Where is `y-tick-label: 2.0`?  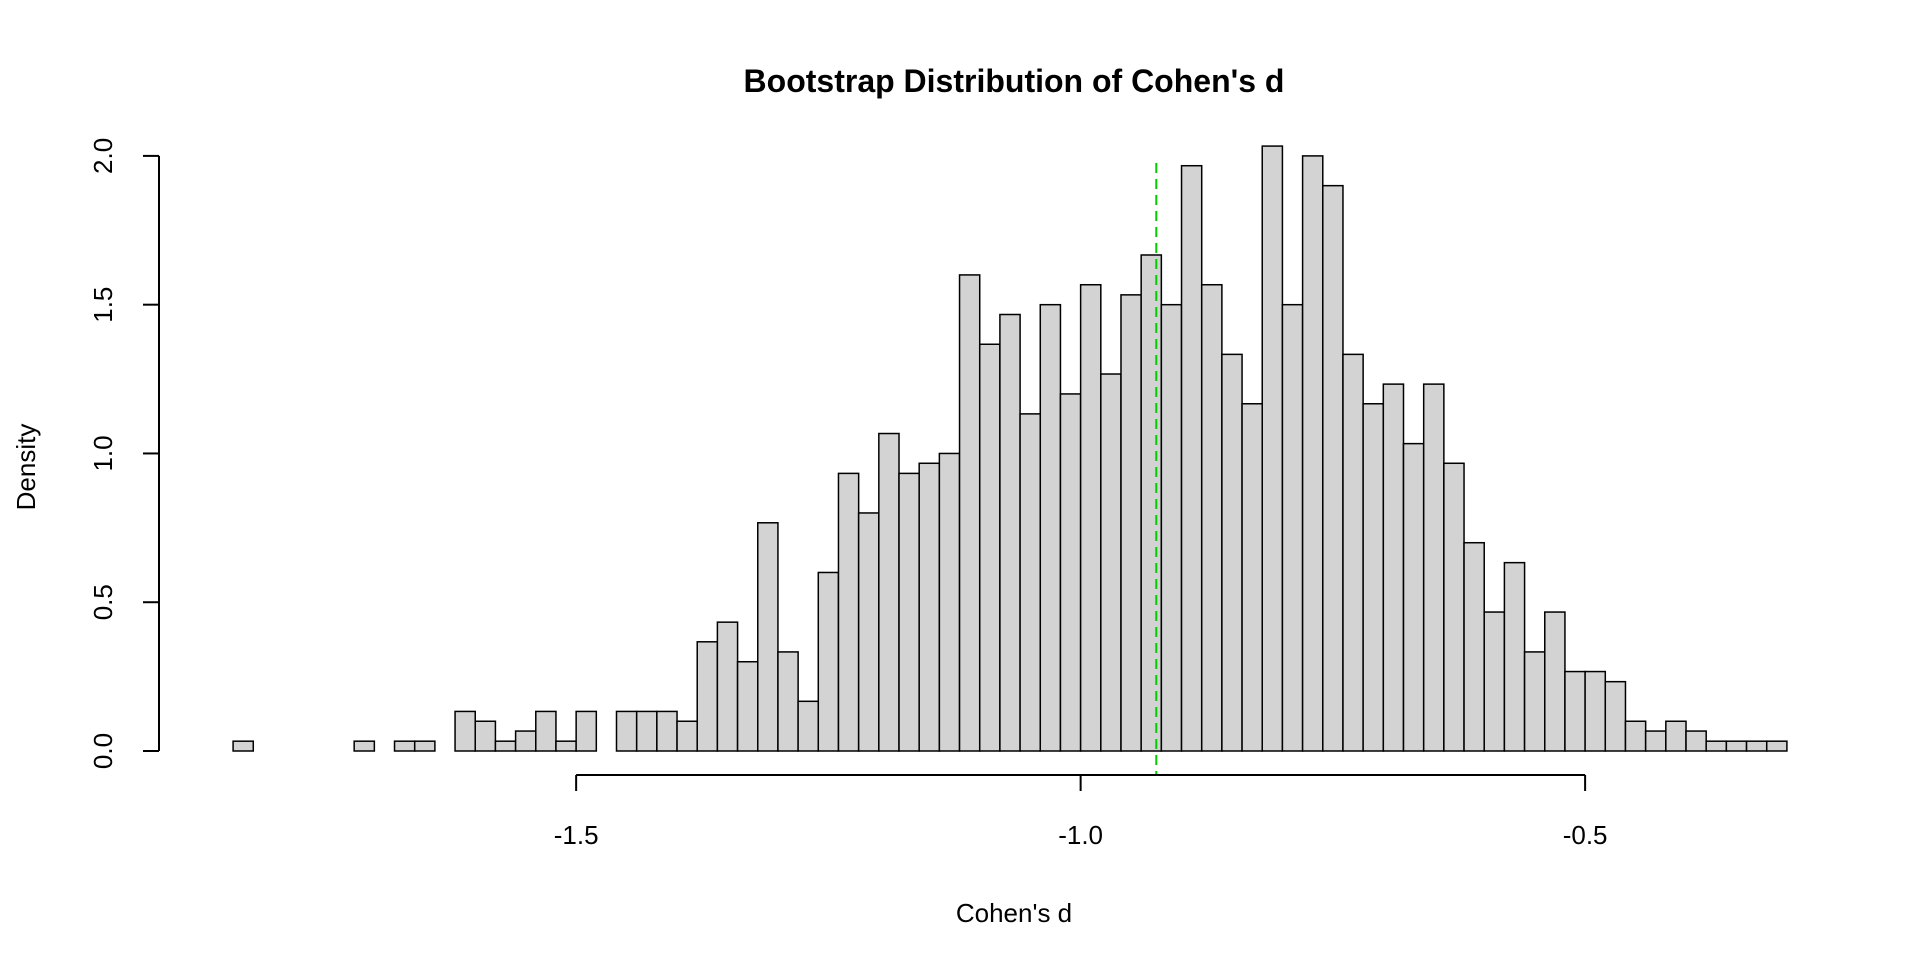
y-tick-label: 2.0 is located at coordinates (103, 156).